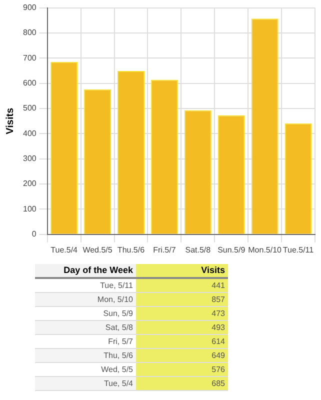  Describe the element at coordinates (182, 369) in the screenshot. I see `data-label: 576` at that location.